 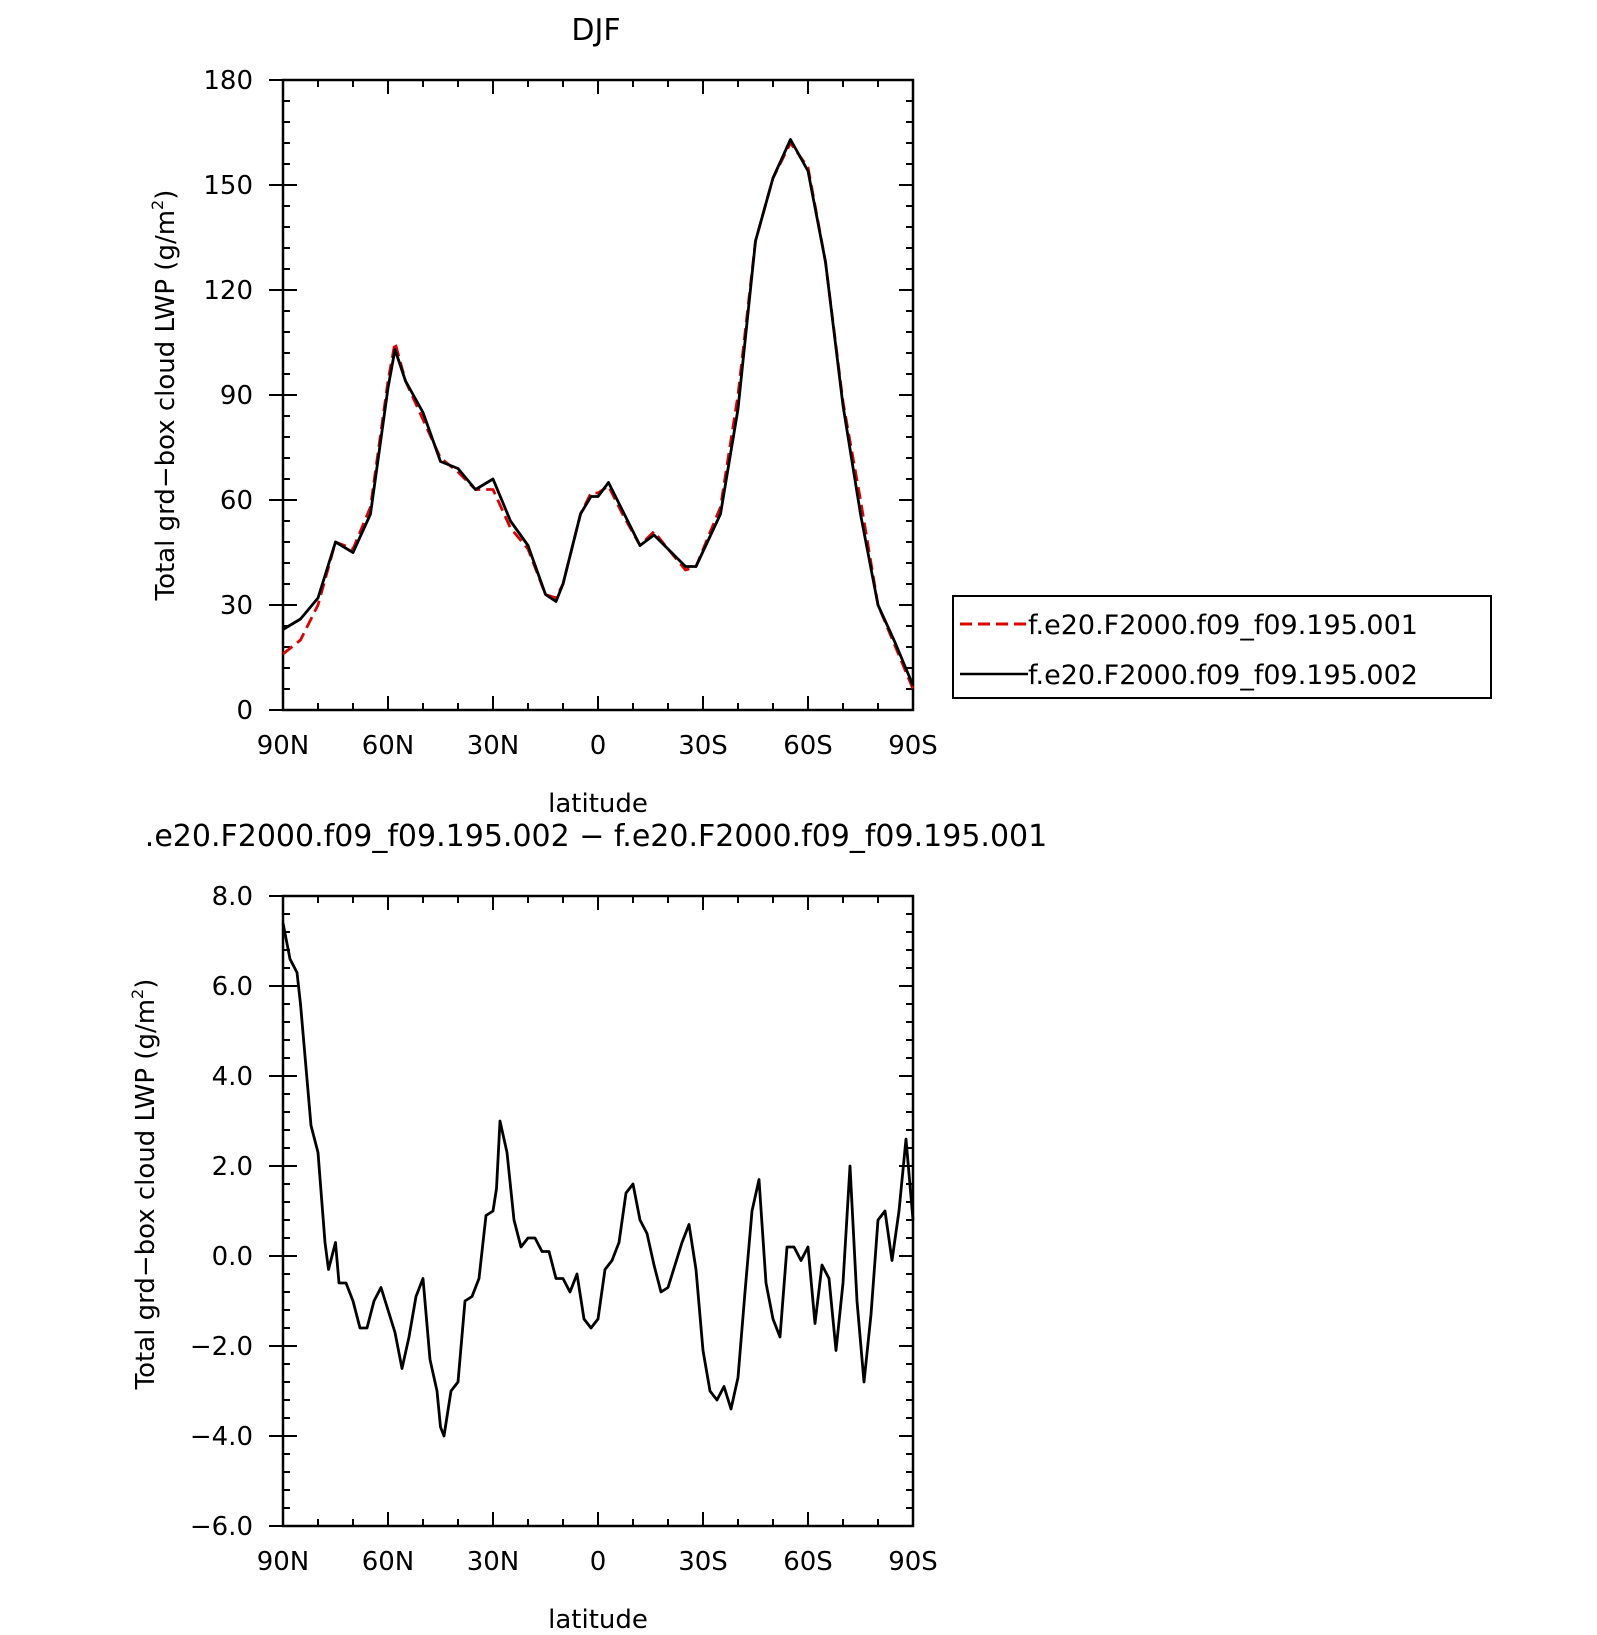 I want to click on bottom-y-tick-label: 6.0, so click(x=232, y=987).